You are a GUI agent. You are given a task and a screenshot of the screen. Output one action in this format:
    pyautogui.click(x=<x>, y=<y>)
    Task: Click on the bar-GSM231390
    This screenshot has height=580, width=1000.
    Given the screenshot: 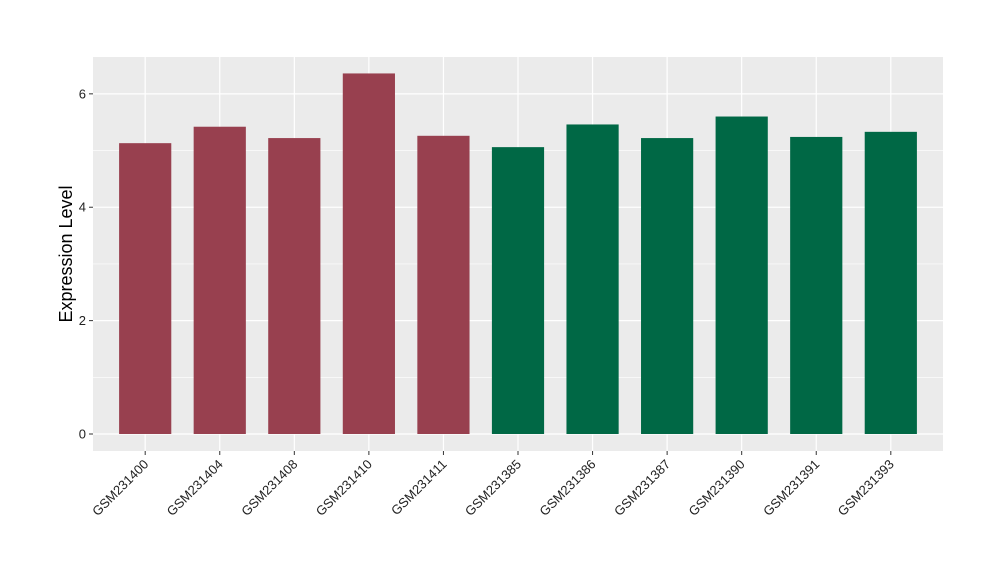 What is the action you would take?
    pyautogui.click(x=741, y=275)
    